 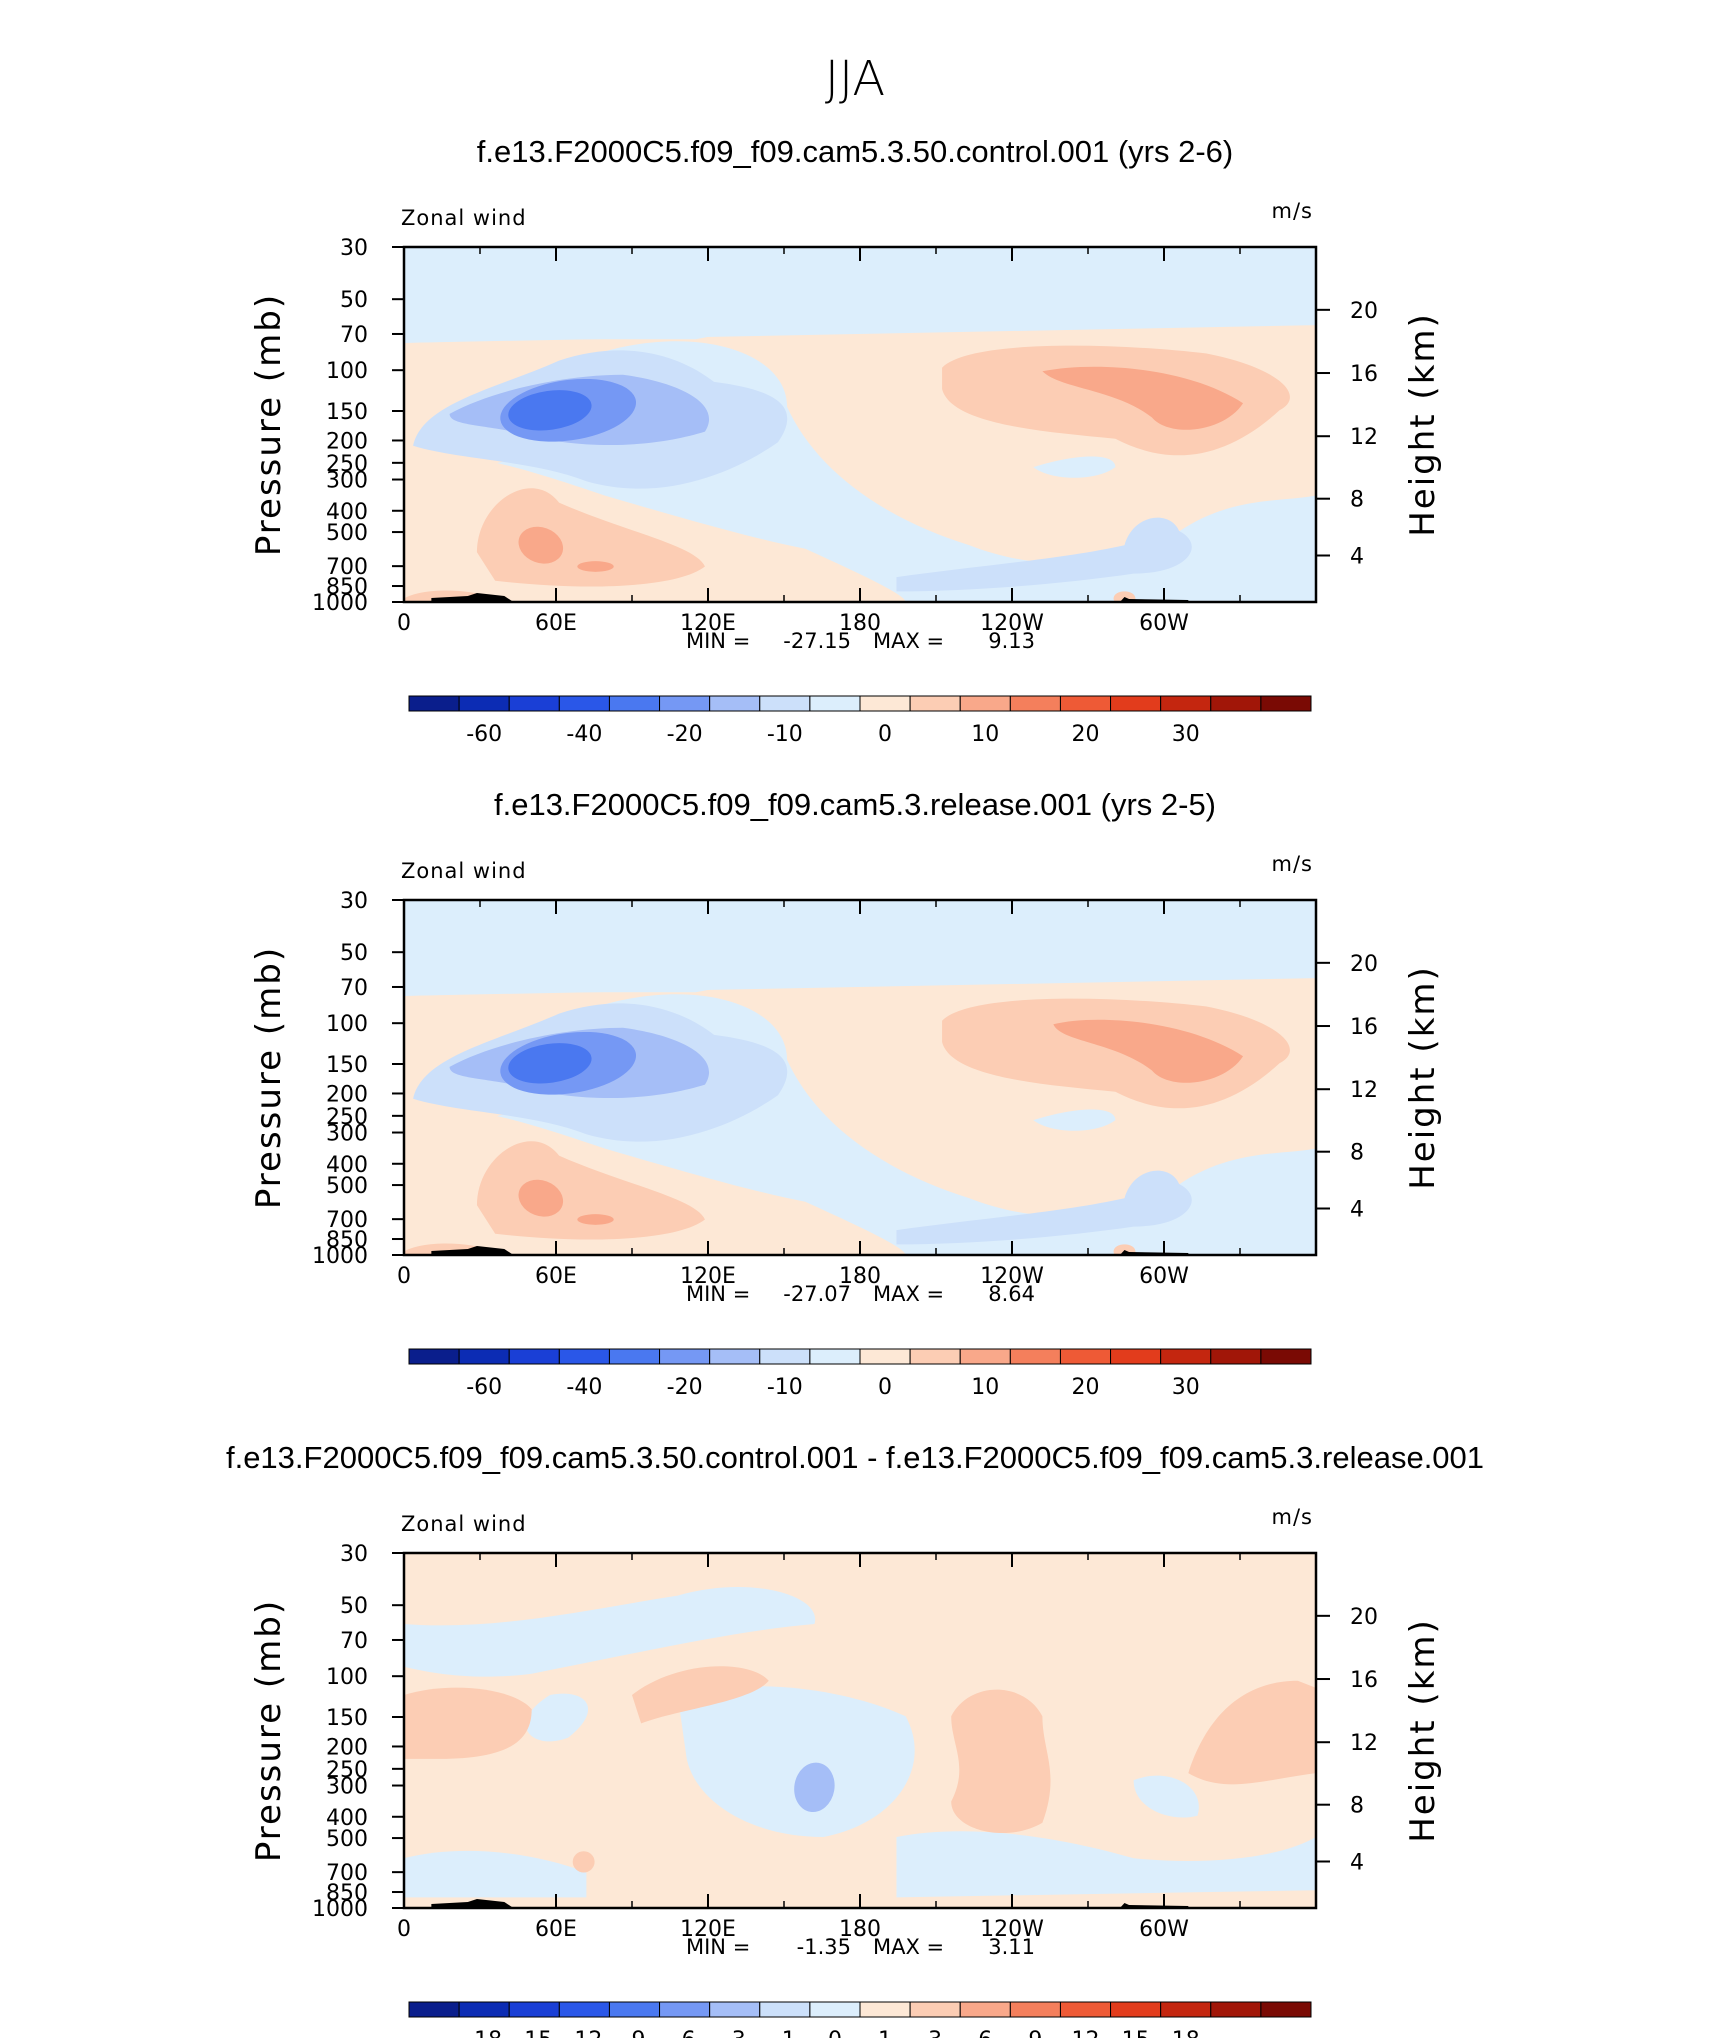 I want to click on y-tick-label: 700, so click(x=347, y=567).